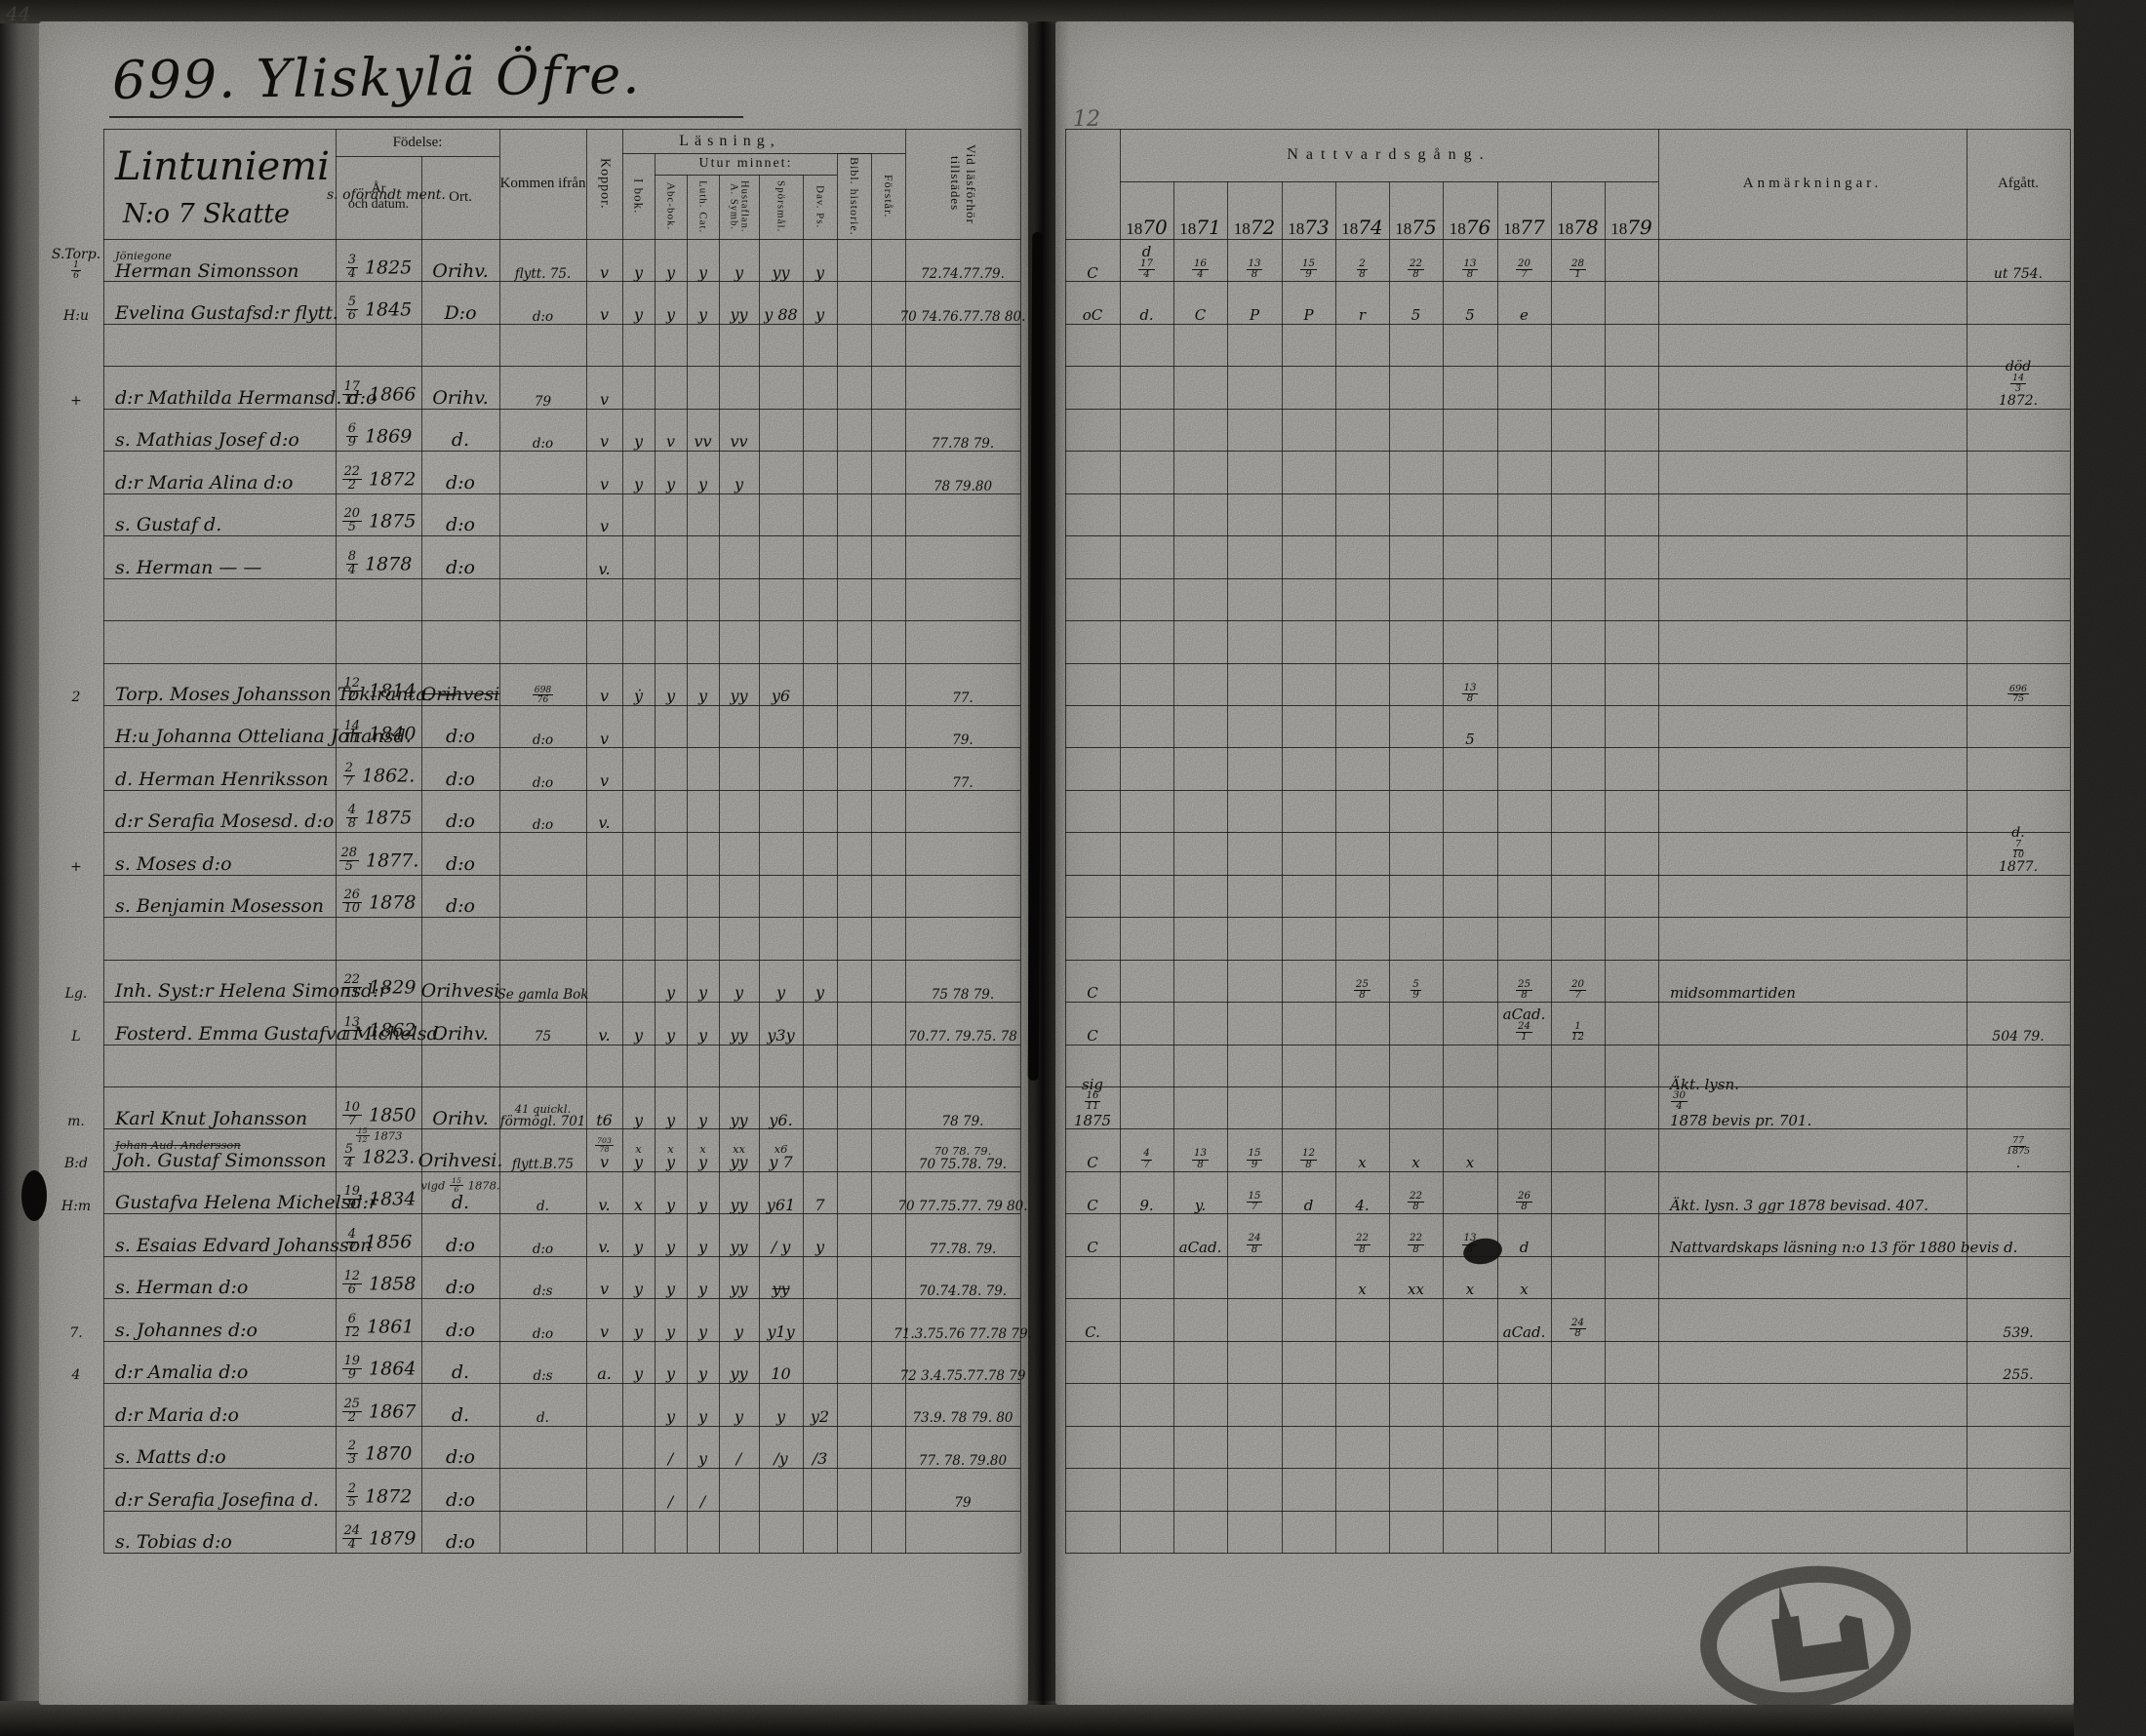 This screenshot has width=2146, height=1736. What do you see at coordinates (2018, 273) in the screenshot?
I see `departed-note: ut 754.` at bounding box center [2018, 273].